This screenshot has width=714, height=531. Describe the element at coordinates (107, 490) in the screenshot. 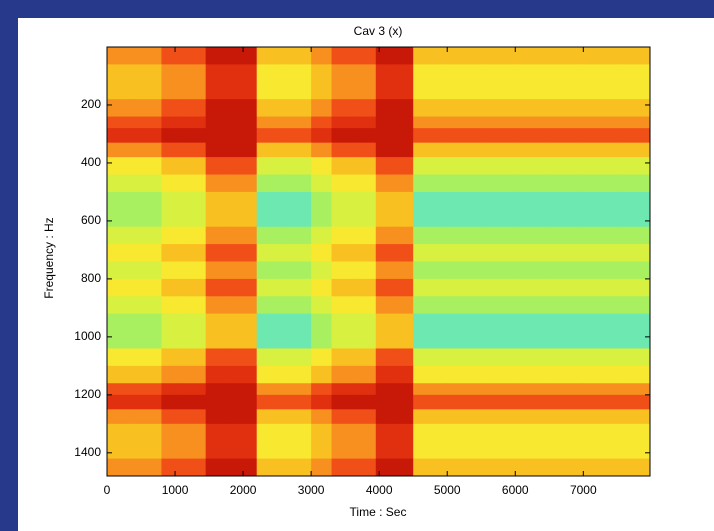

I see `x-tick-label: 0` at that location.